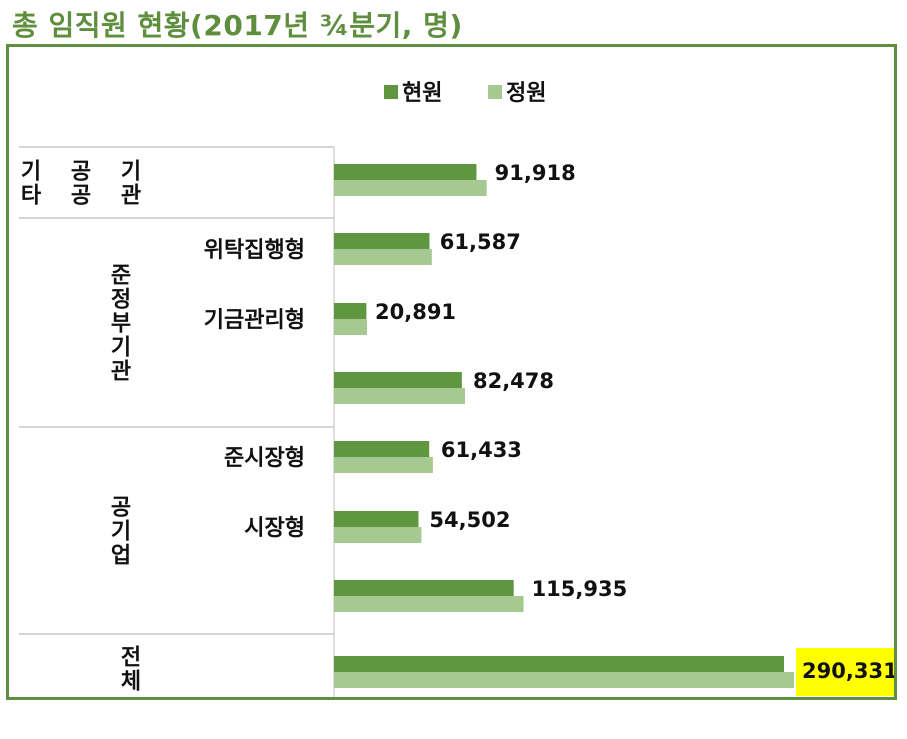  What do you see at coordinates (264, 458) in the screenshot?
I see `category-label: 준시장형` at bounding box center [264, 458].